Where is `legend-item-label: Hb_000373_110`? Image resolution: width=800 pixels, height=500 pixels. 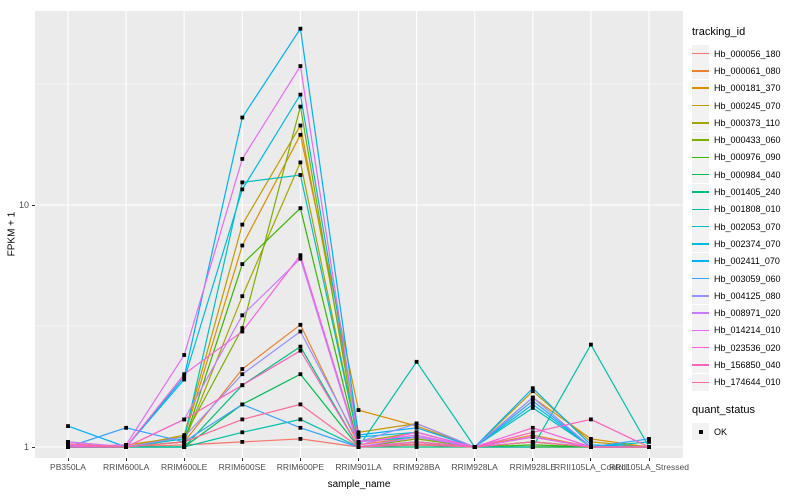 legend-item-label: Hb_000373_110 is located at coordinates (747, 122).